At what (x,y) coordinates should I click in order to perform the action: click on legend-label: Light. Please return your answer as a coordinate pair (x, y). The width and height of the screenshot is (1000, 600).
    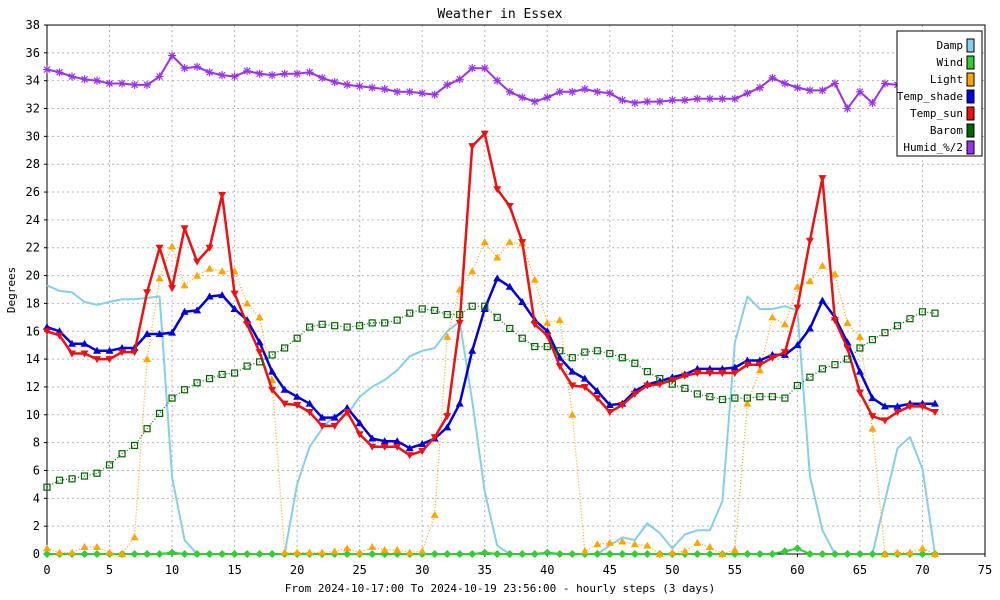
    Looking at the image, I should click on (946, 79).